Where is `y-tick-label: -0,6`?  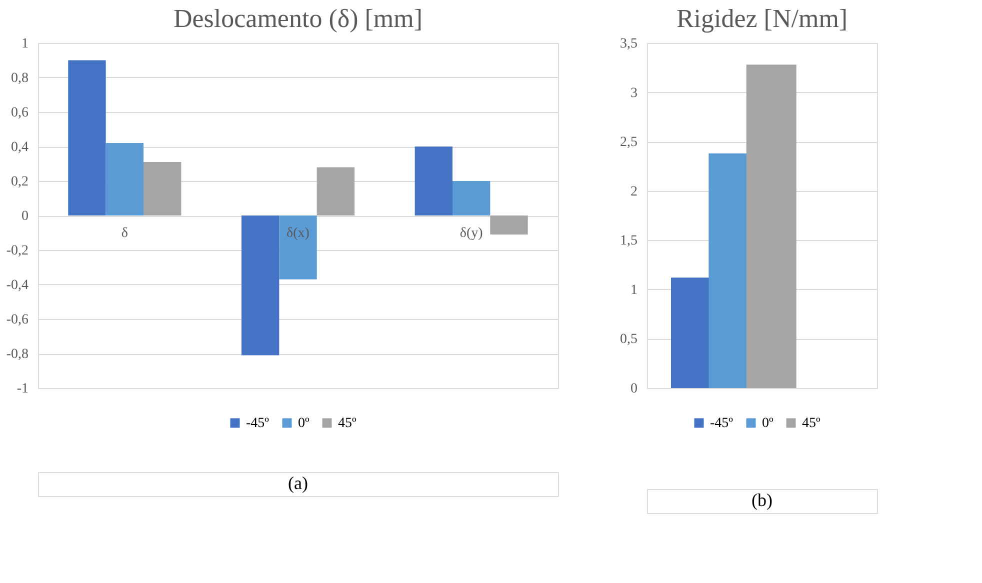 y-tick-label: -0,6 is located at coordinates (17, 320).